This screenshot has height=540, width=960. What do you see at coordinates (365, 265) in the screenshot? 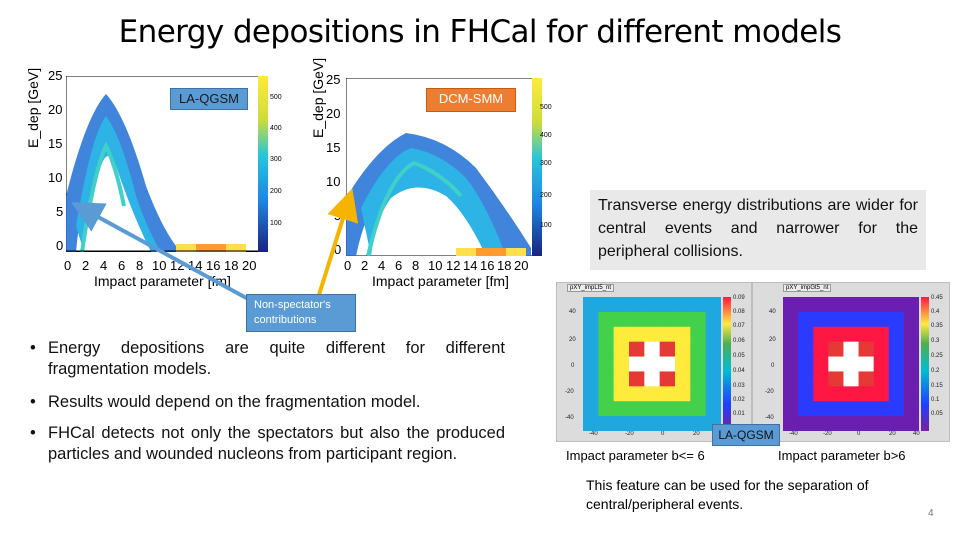
I see `x-tick: 2` at bounding box center [365, 265].